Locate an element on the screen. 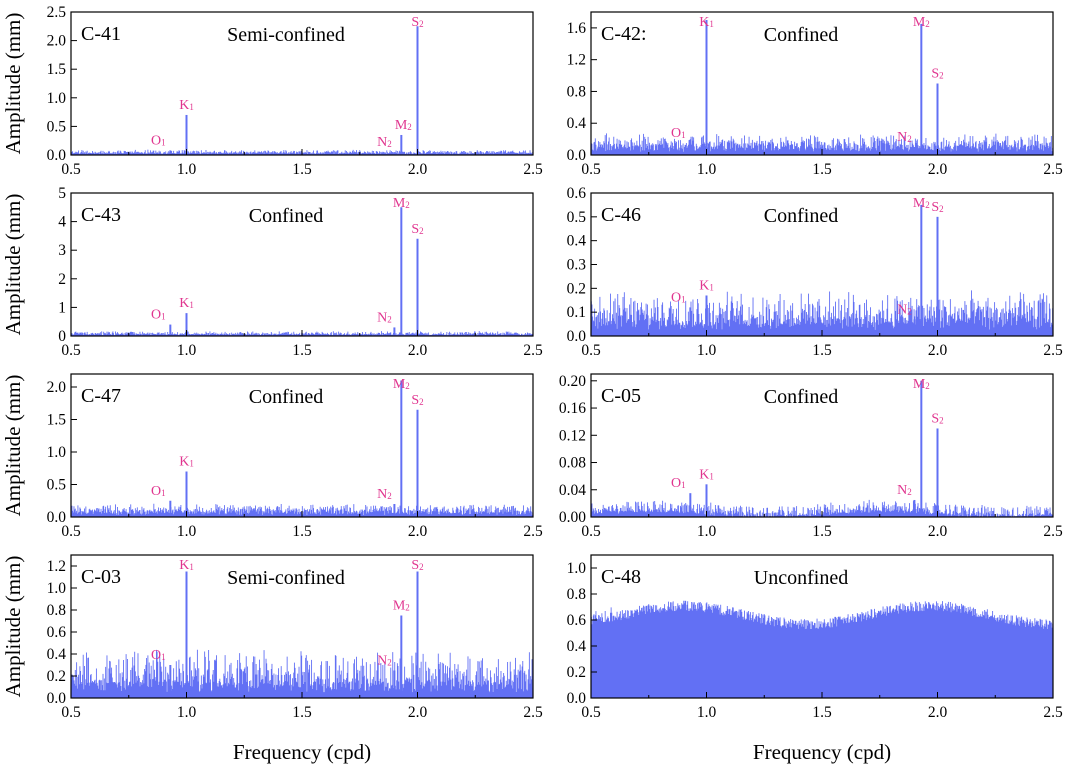 The image size is (1065, 768). panel-id: C-47 is located at coordinates (101, 396).